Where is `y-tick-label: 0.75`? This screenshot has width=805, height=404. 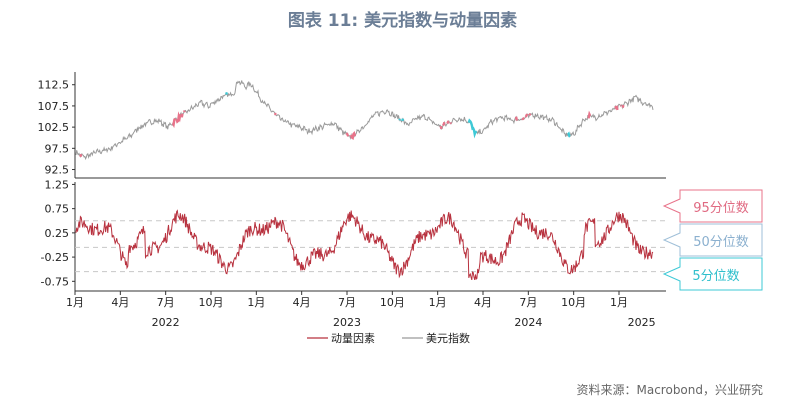
y-tick-label: 0.75 is located at coordinates (57, 209).